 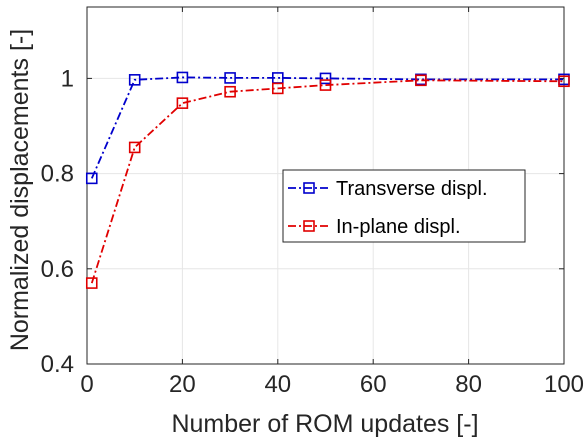 I want to click on legend-box, so click(x=404, y=206).